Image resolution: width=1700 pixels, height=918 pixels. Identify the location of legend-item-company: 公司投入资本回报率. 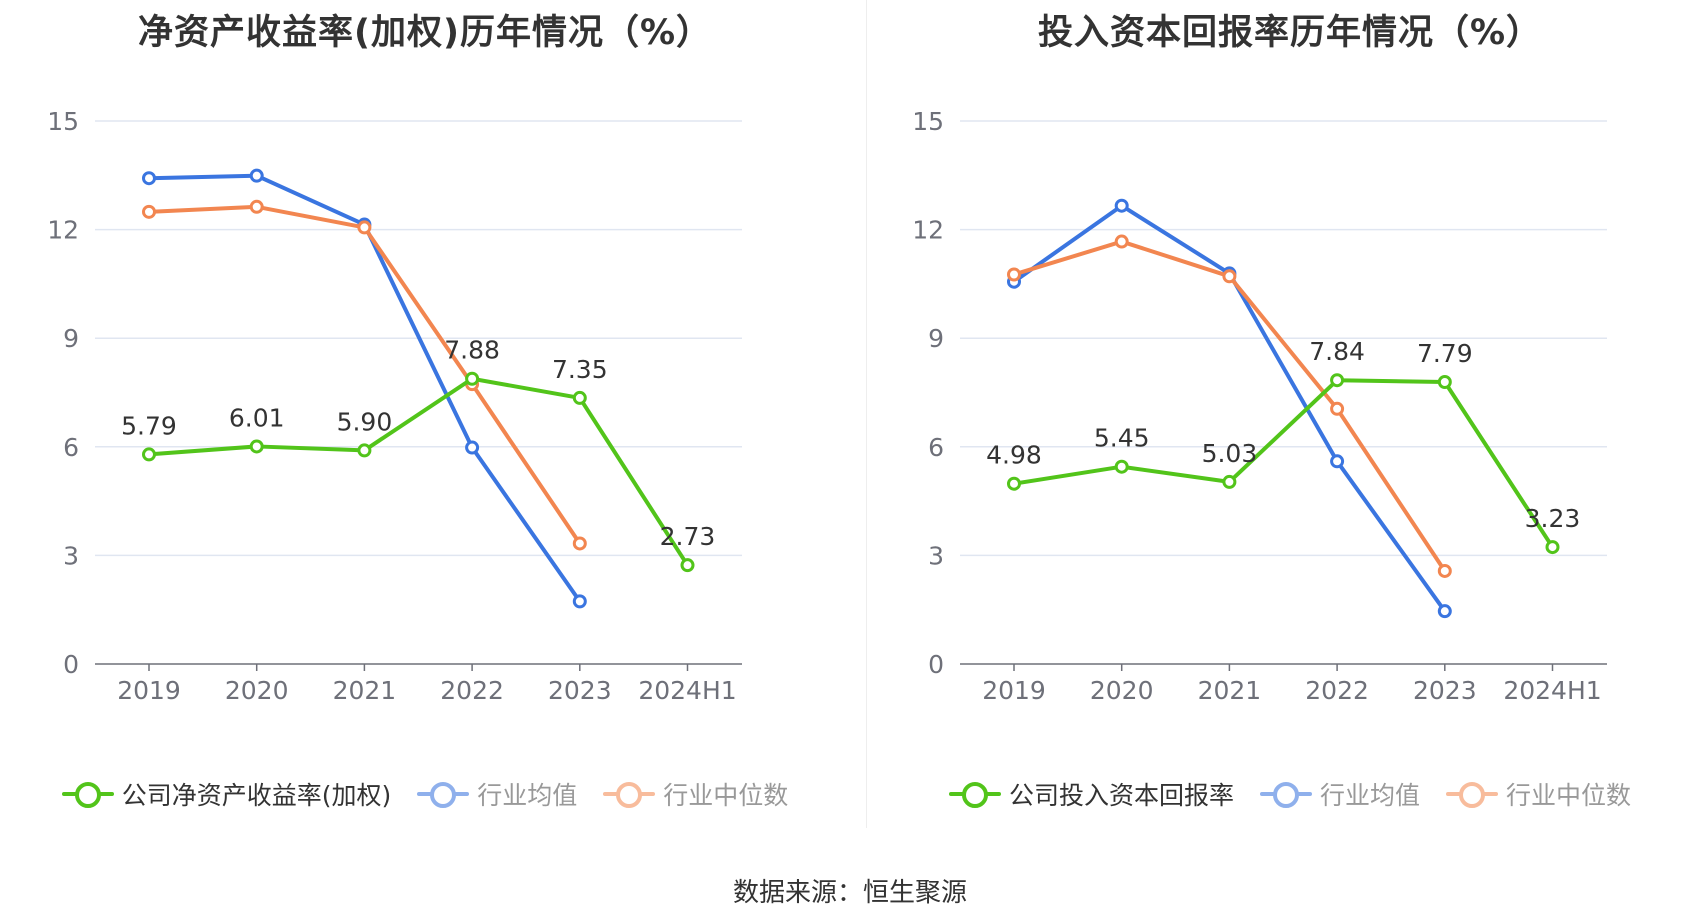
(1091, 794).